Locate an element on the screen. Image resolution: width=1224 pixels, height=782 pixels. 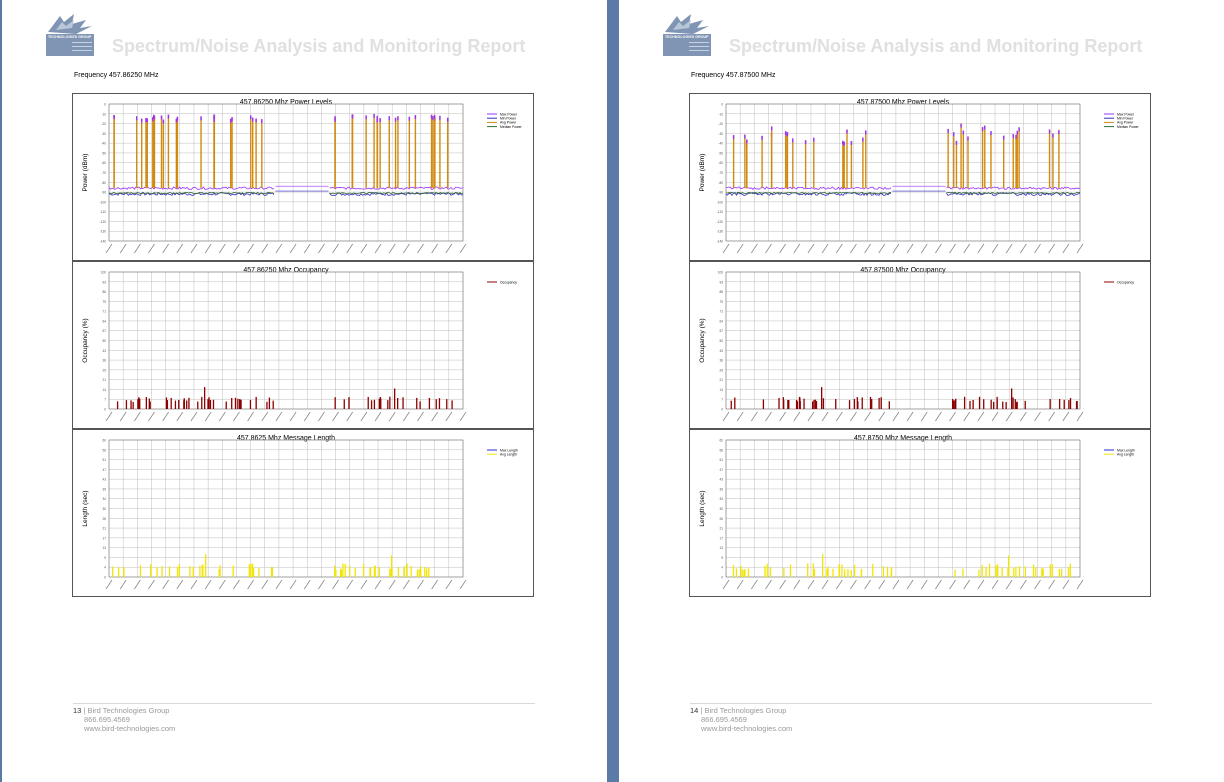
y-tick-label: 9 is located at coordinates (105, 558).